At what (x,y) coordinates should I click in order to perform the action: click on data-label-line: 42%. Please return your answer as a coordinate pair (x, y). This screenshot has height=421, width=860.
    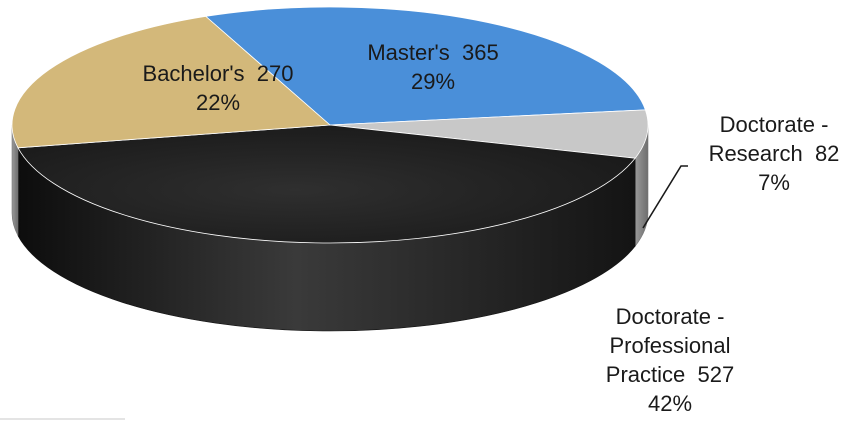
    Looking at the image, I should click on (670, 403).